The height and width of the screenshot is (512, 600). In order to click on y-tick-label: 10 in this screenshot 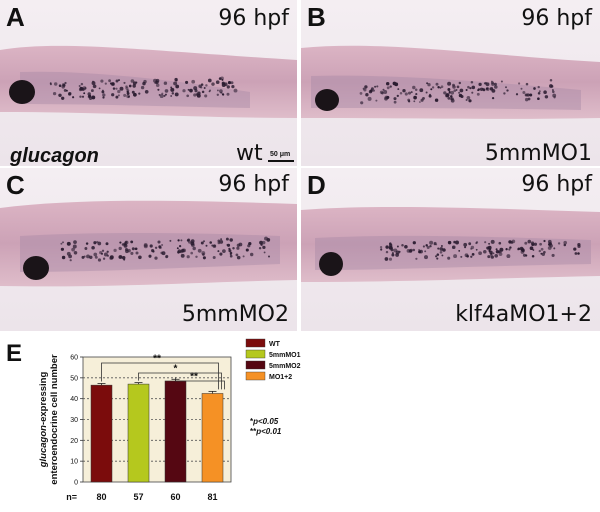, I will do `click(74, 462)`.